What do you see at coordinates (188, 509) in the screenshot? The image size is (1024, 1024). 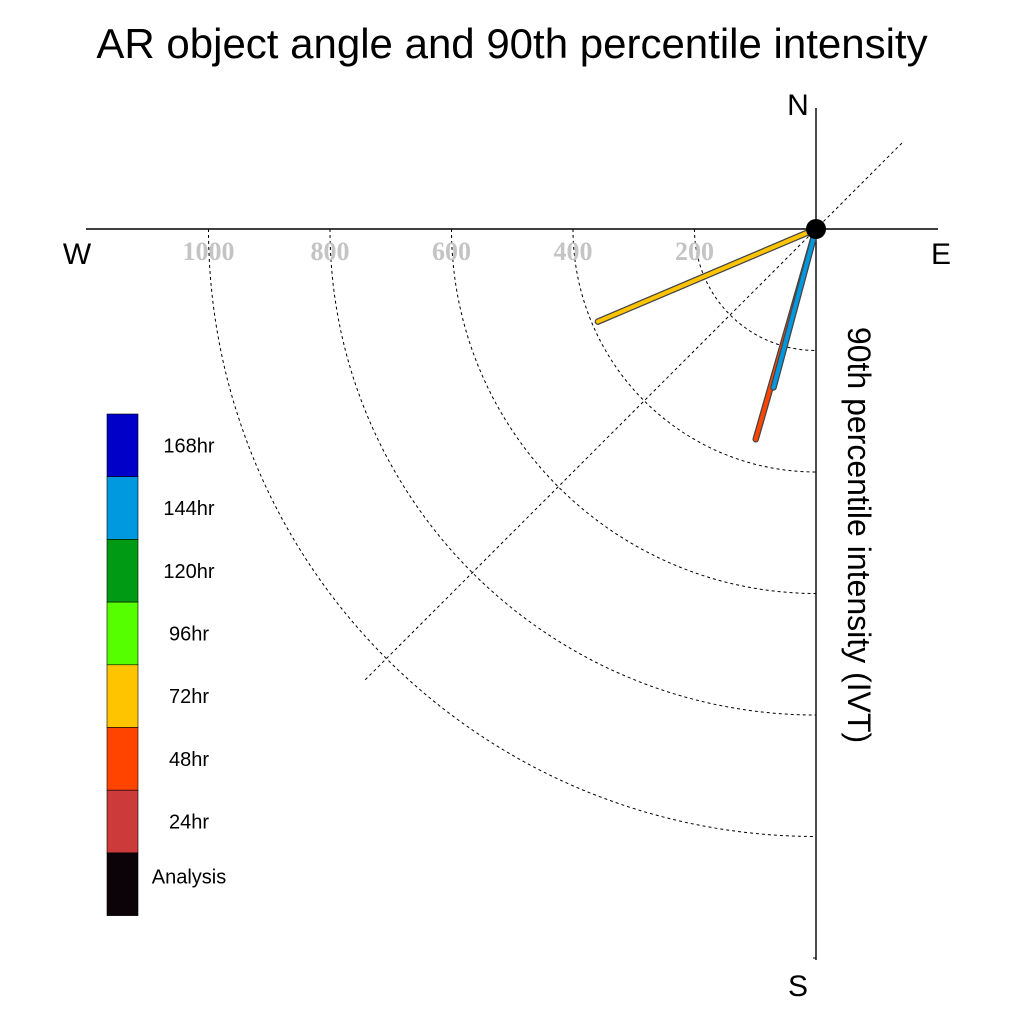 I see `legend-label-144hr: 144hr` at bounding box center [188, 509].